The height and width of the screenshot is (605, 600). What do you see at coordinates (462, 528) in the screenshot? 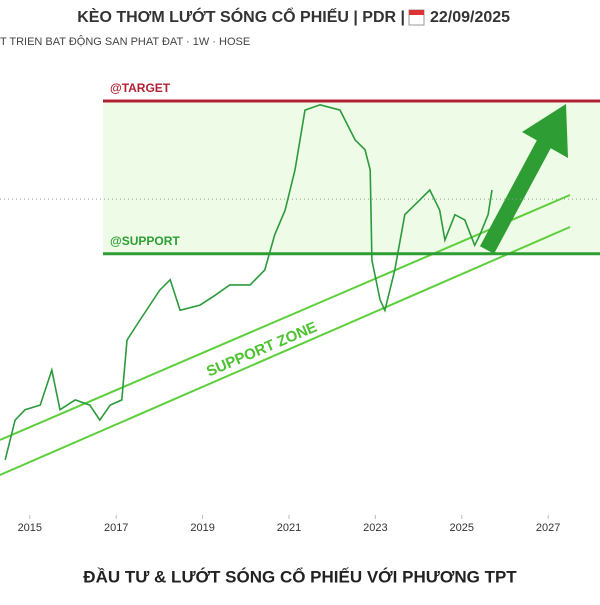
I see `x-tick-label: 2025` at bounding box center [462, 528].